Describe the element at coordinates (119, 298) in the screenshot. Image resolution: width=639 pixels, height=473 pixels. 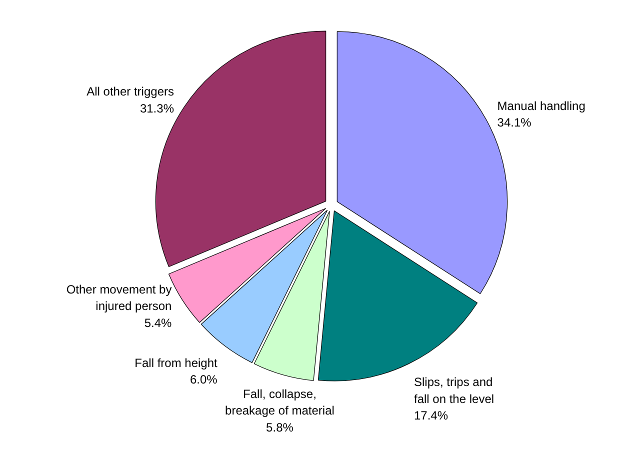
I see `slice-label: Other movement by injured person` at that location.